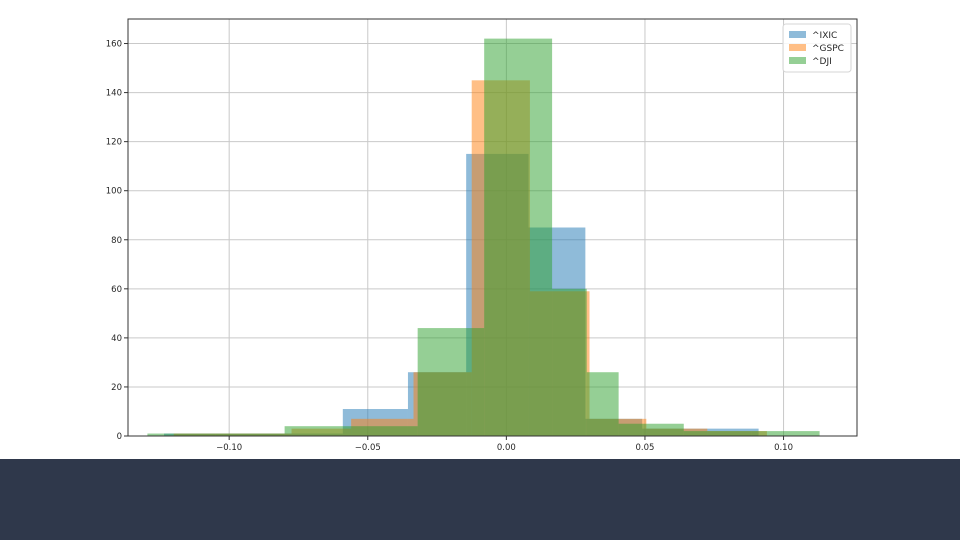 This screenshot has width=960, height=540. I want to click on x-tick-label: −0.10, so click(229, 448).